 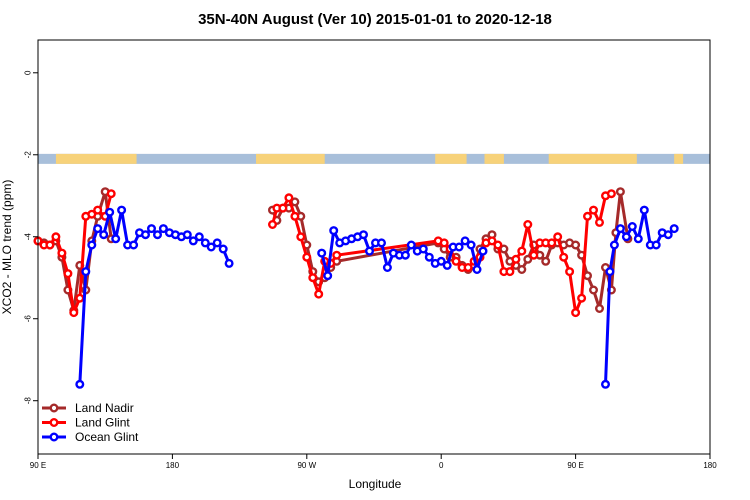 I want to click on y-tick-label: -2, so click(x=27, y=155).